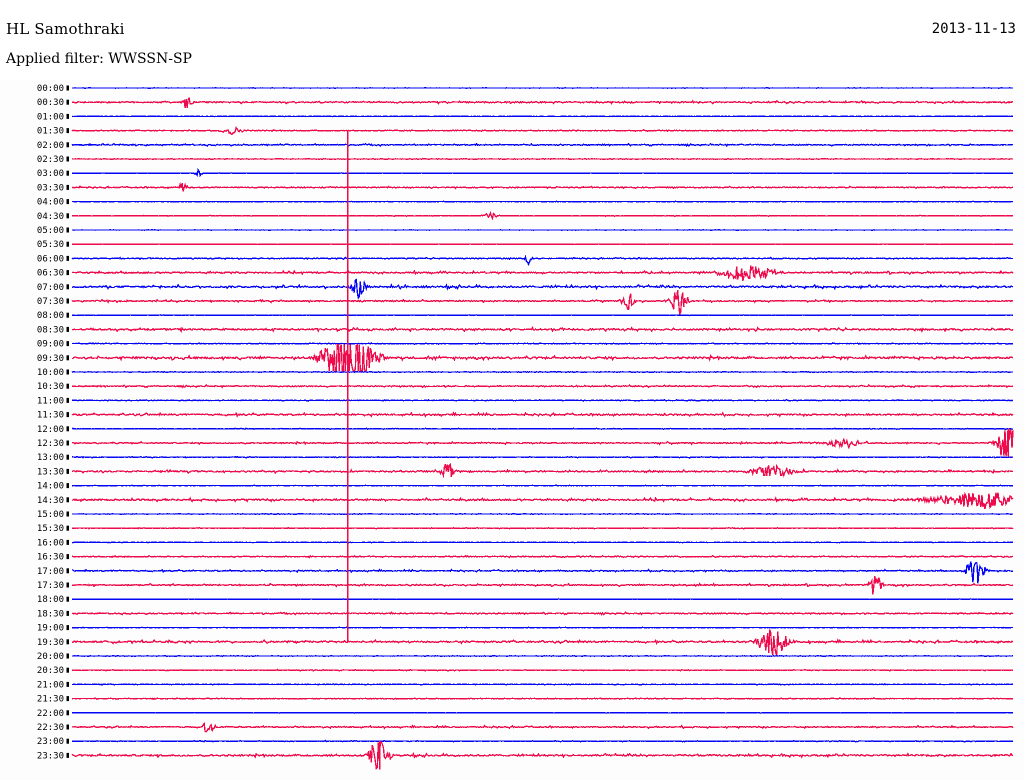 This screenshot has height=780, width=1024. I want to click on time-tick-label: 01:00, so click(50, 117).